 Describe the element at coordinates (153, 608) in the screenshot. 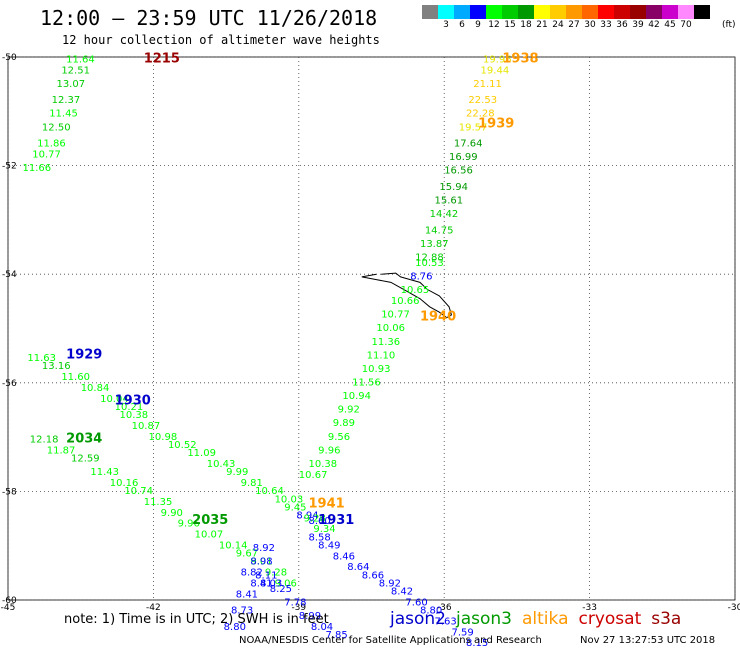

I see `x-tick-label: -42` at that location.